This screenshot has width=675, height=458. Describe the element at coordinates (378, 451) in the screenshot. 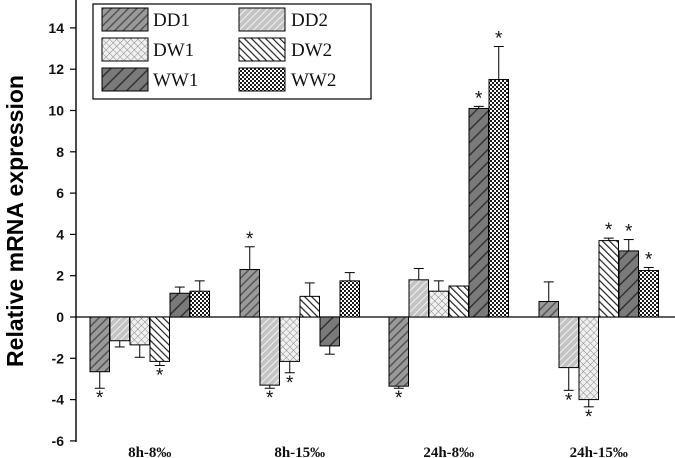

I see `x-axis-categories: 8h-8‰ 8h-15‰ 24h-8‰ 24h-15‰` at that location.